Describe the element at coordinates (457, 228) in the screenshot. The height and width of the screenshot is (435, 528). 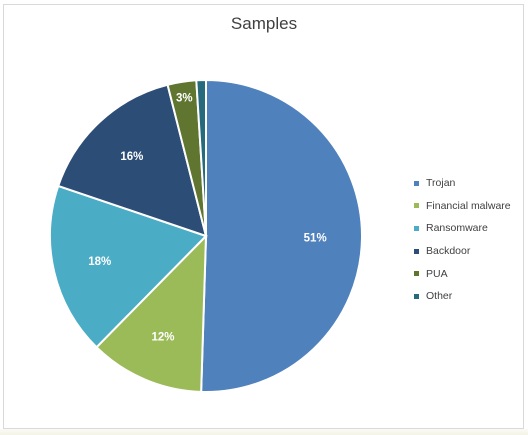
I see `legend-label: Ransomware` at that location.